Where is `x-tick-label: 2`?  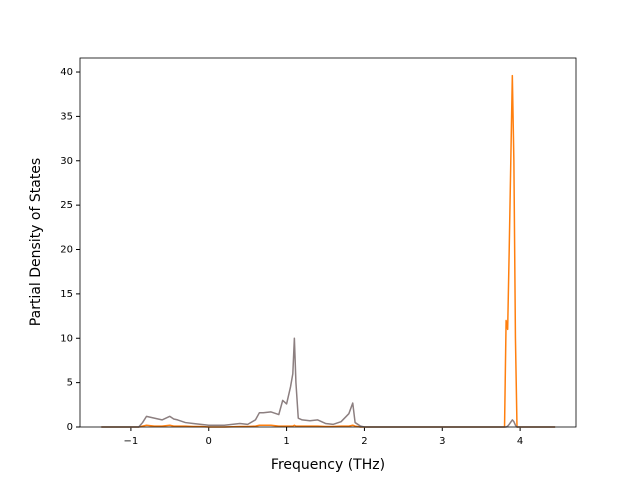
x-tick-label: 2 is located at coordinates (364, 441).